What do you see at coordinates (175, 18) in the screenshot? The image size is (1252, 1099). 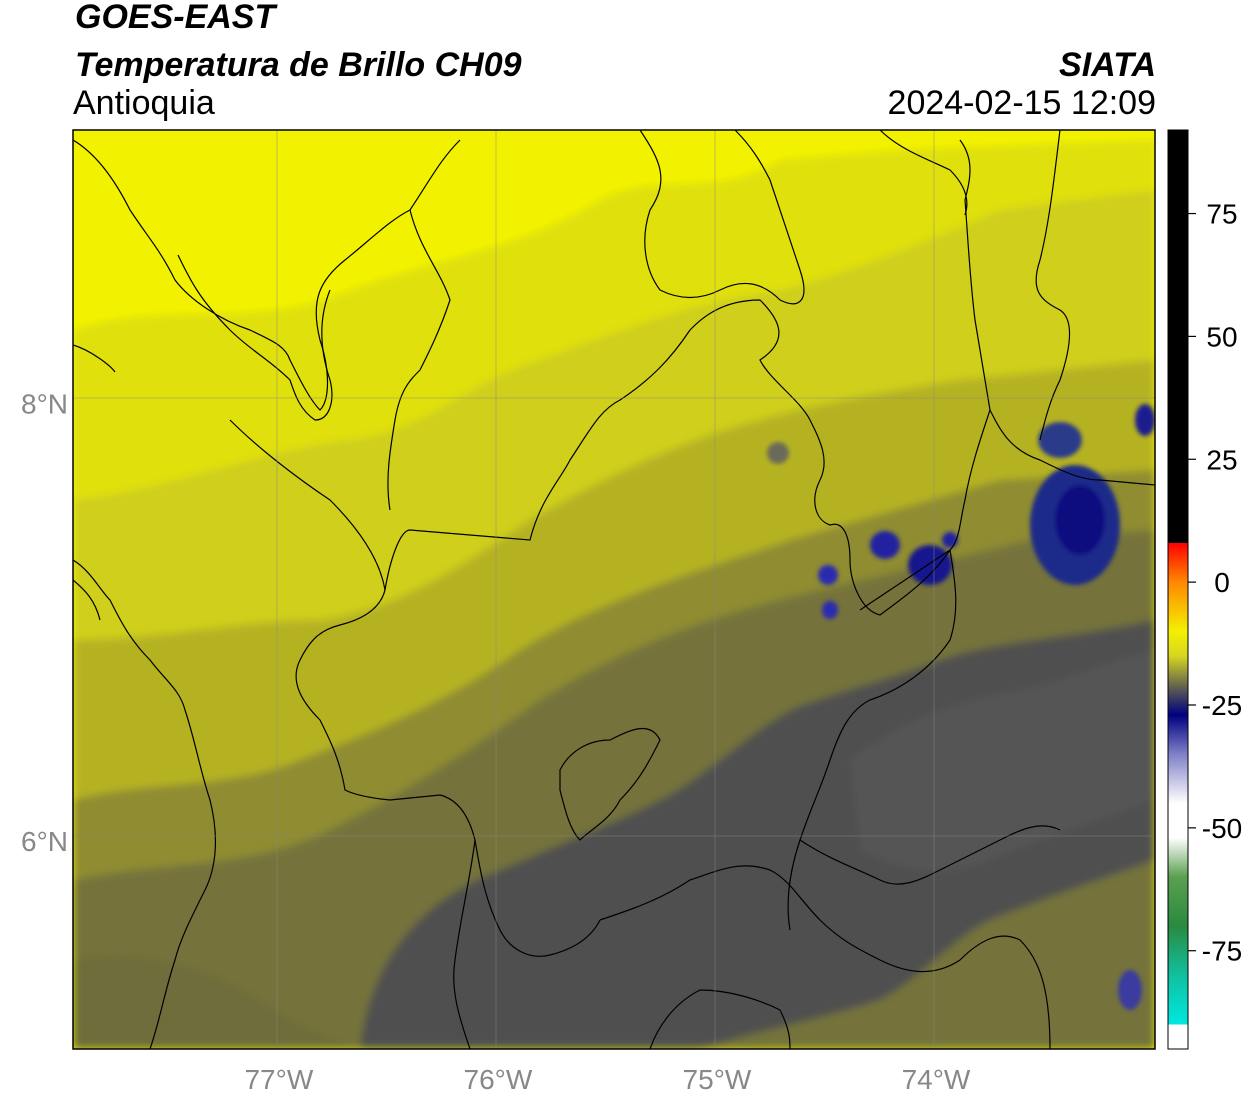 I see `satellite-title: GOES-EAST` at bounding box center [175, 18].